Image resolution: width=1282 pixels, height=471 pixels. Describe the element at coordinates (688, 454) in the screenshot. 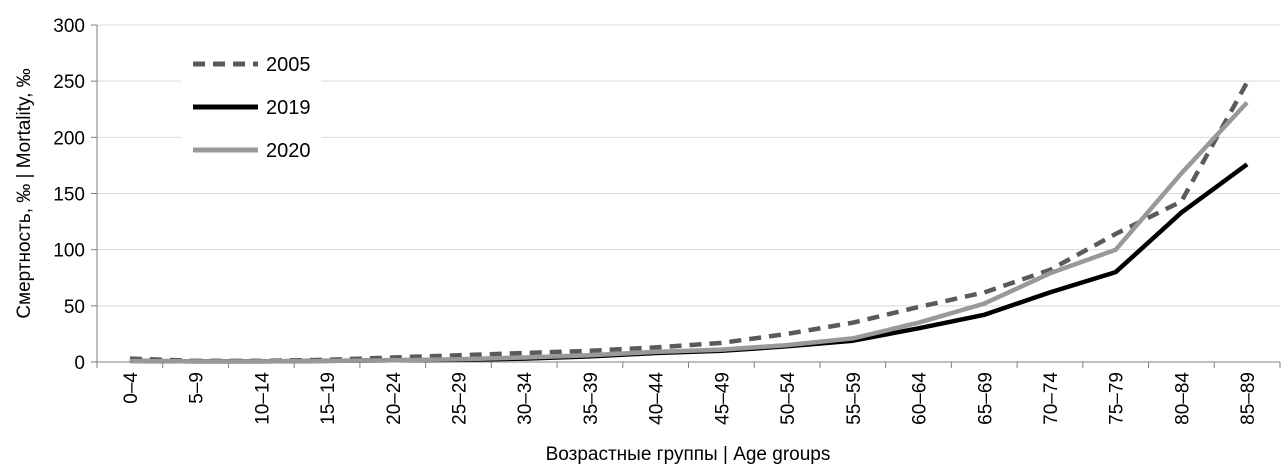

I see `x-axis-title: Возрастные группы | Age groups` at that location.